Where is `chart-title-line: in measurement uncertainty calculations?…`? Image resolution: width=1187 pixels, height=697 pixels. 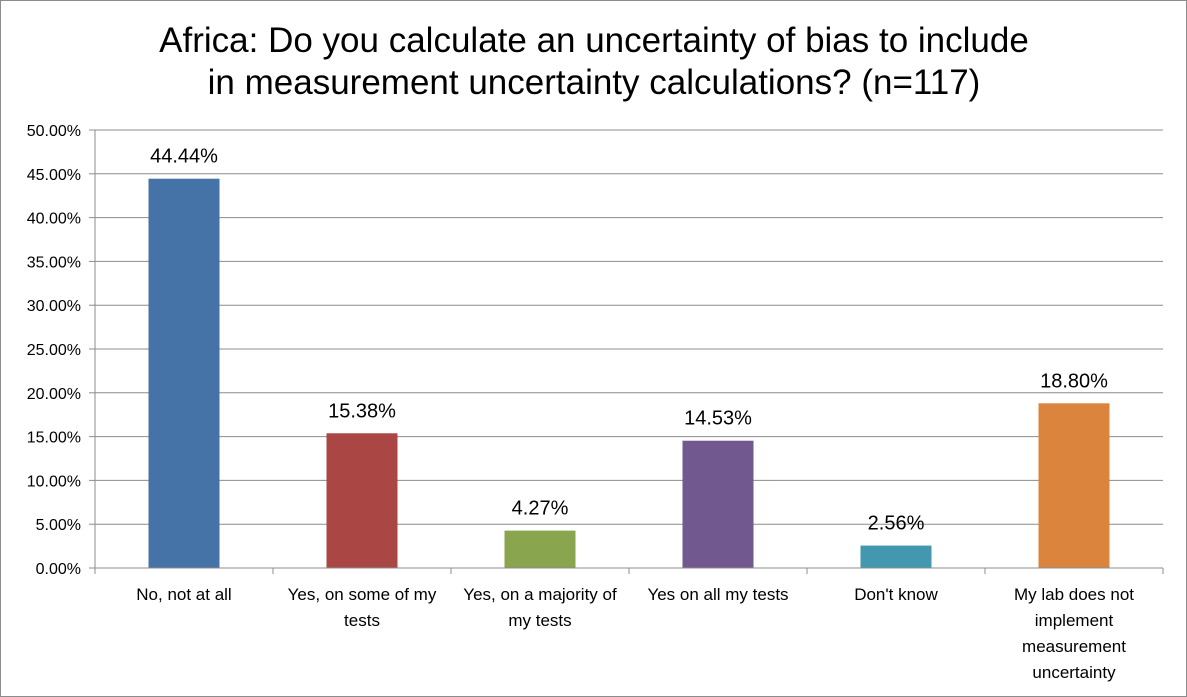
chart-title-line: in measurement uncertainty calculations?… is located at coordinates (594, 82).